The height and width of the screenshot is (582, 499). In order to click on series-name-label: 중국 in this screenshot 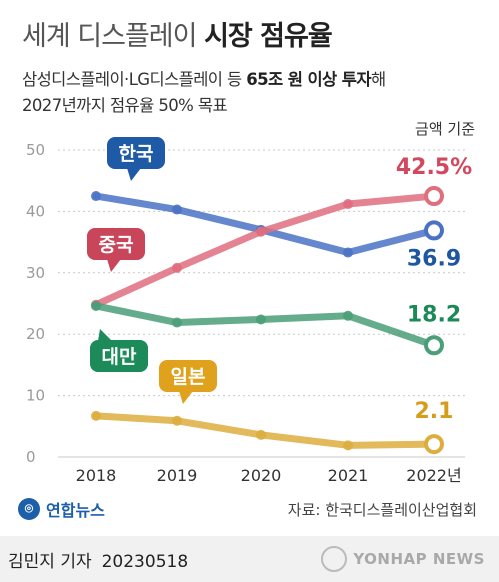, I will do `click(116, 245)`.